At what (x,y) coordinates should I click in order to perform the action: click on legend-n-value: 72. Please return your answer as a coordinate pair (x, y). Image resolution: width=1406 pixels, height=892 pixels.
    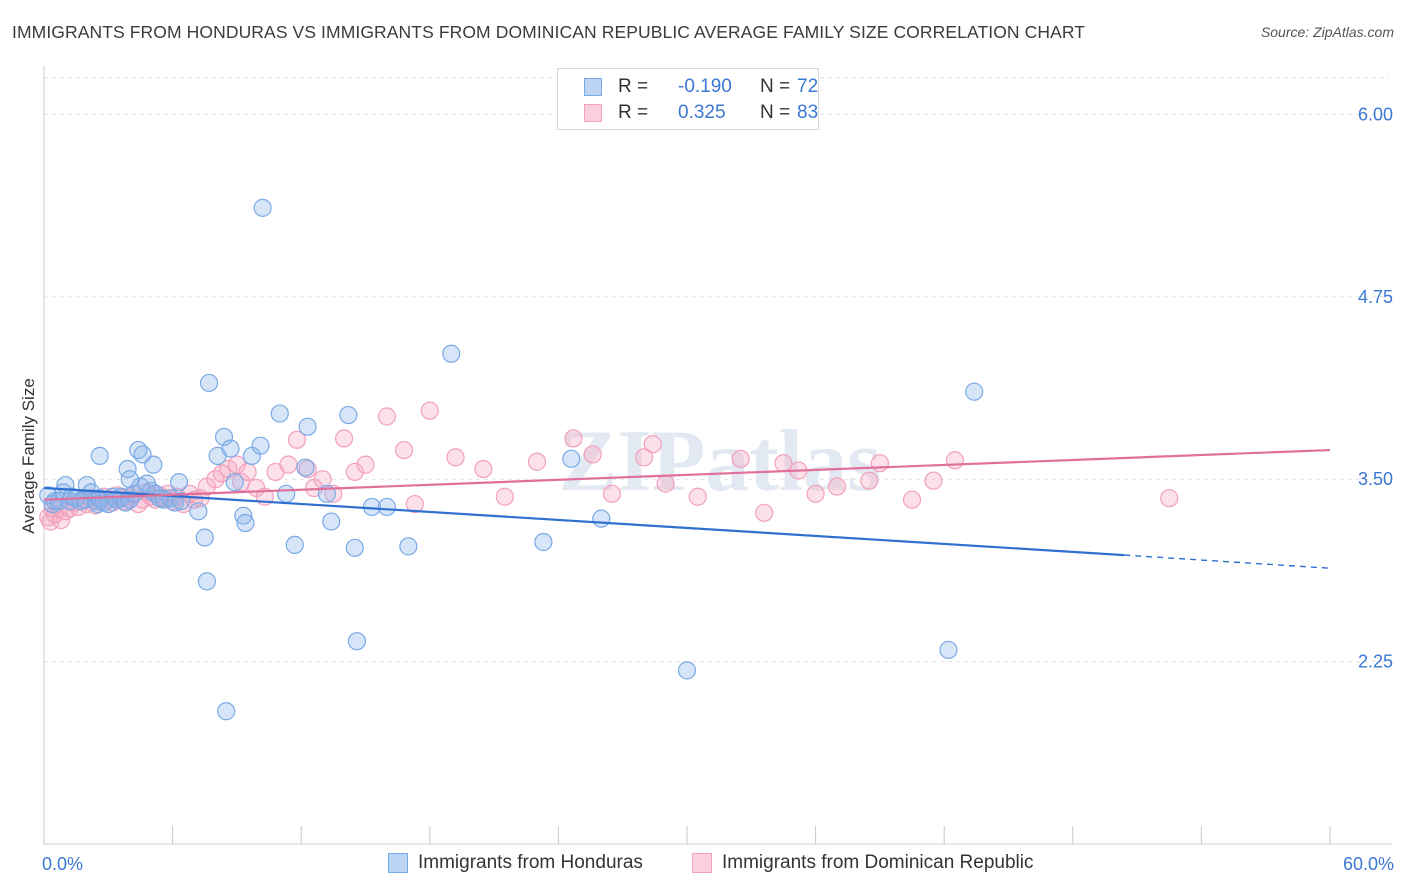
    Looking at the image, I should click on (808, 86).